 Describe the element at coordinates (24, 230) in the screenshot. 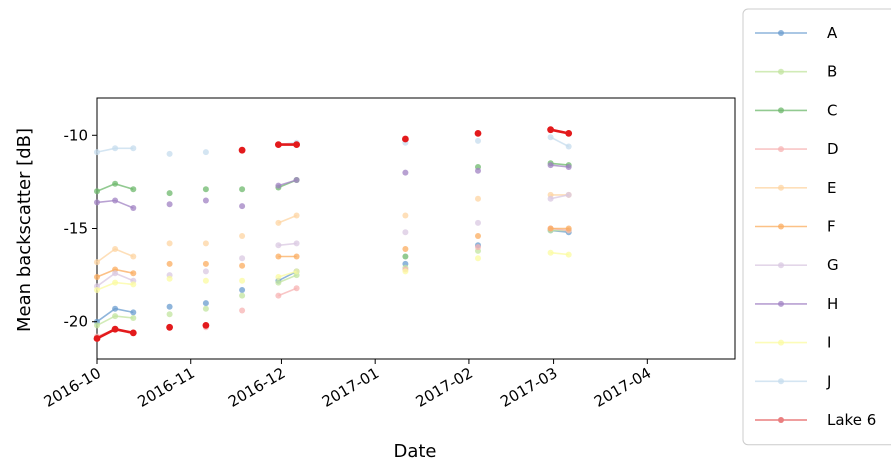

I see `y-axis-label: Mean backscatter [dB]` at that location.